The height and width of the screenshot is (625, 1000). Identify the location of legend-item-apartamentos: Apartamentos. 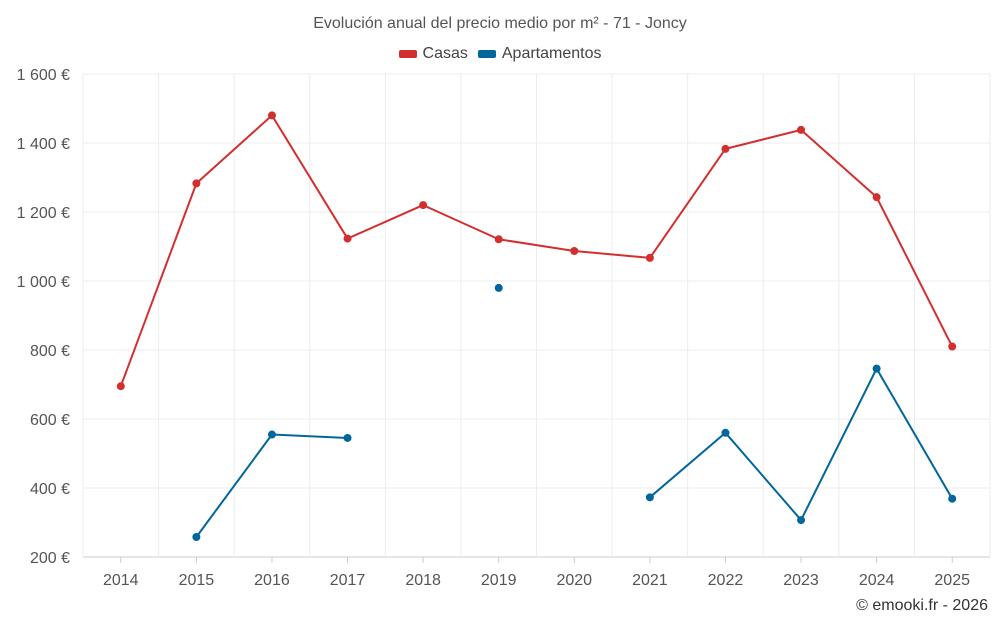
(539, 54).